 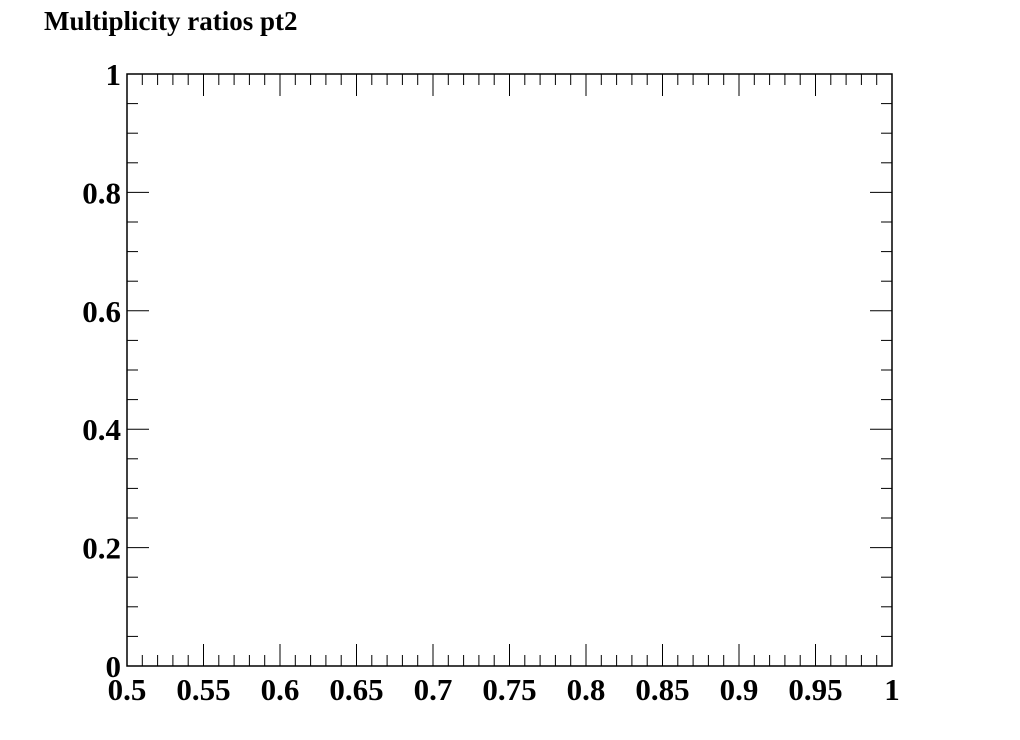 I want to click on chart-title: Multiplicity ratios pt2, so click(x=171, y=21).